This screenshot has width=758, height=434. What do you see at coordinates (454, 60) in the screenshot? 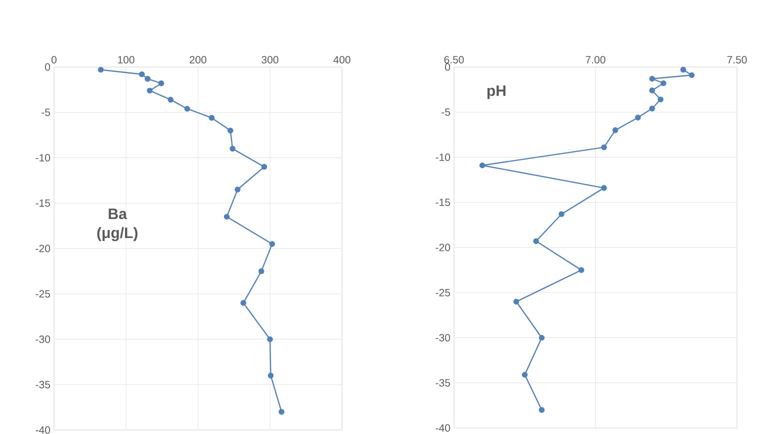
I see `x-tick-label: 6.50` at bounding box center [454, 60].